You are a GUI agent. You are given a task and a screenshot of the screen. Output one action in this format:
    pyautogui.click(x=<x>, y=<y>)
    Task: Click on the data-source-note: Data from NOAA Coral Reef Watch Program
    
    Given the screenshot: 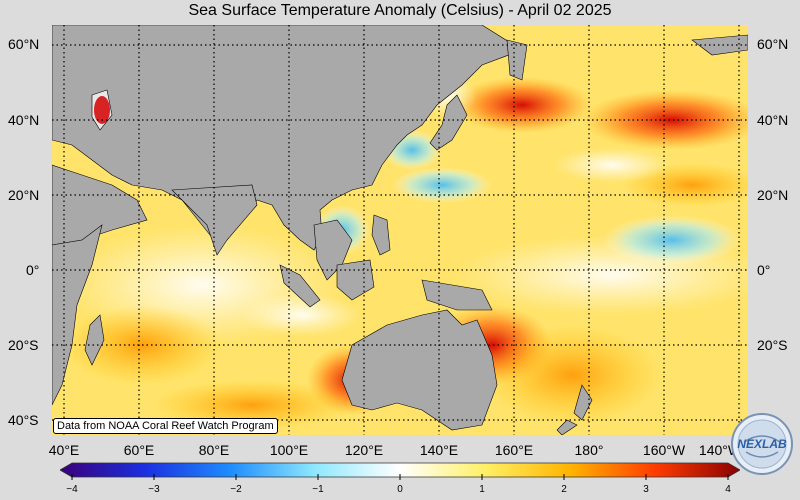 What is the action you would take?
    pyautogui.click(x=165, y=426)
    